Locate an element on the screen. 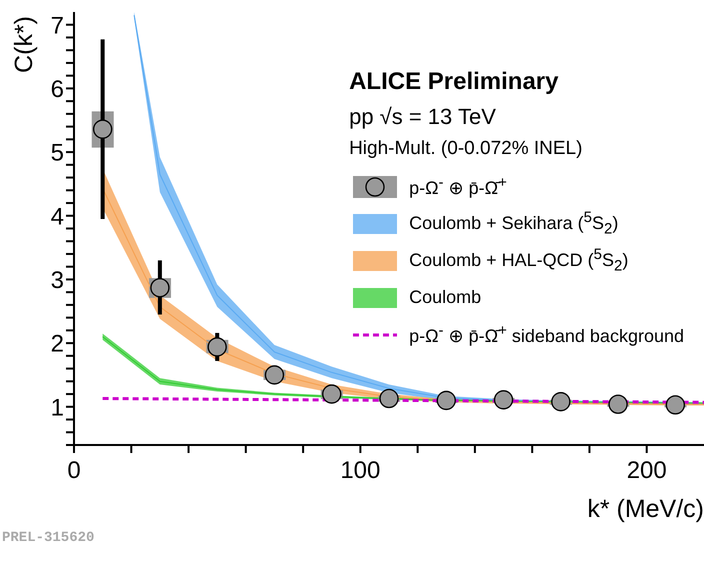 The width and height of the screenshot is (704, 568). annotation: pp √s = 13 TeV is located at coordinates (423, 117).